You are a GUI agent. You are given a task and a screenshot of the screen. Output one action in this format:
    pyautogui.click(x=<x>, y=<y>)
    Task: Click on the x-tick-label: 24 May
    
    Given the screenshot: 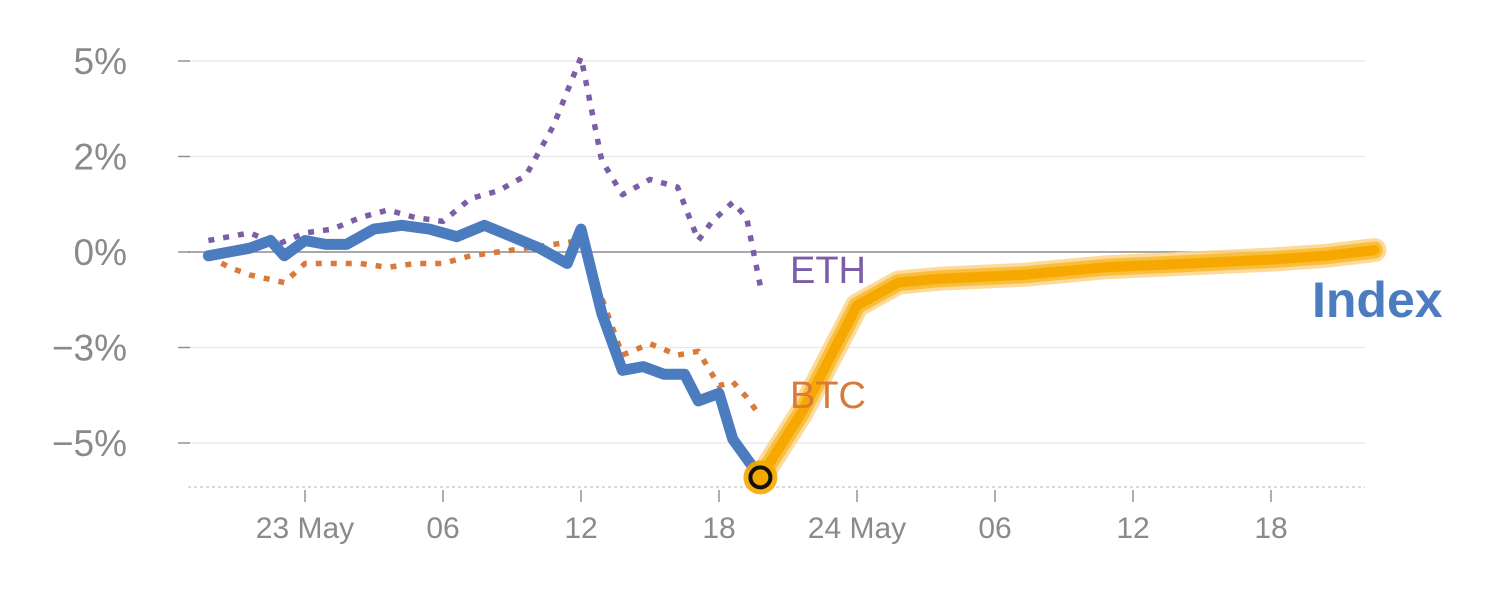 What is the action you would take?
    pyautogui.click(x=857, y=528)
    